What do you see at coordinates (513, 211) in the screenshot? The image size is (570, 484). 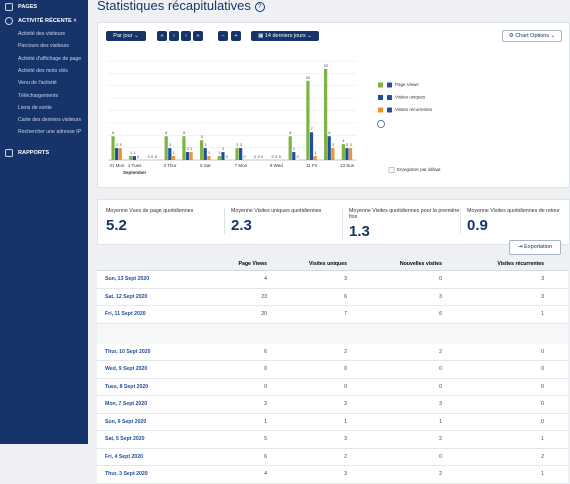 I see `stat-label: Moyenne Visites quotidiennes de retour` at bounding box center [513, 211].